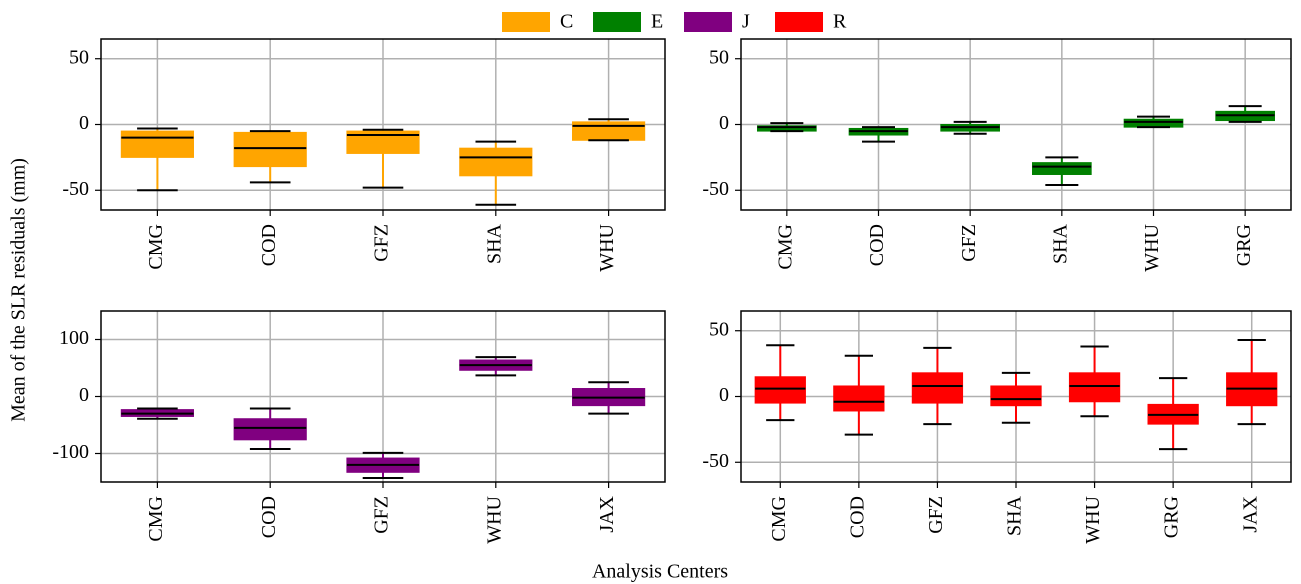 The height and width of the screenshot is (584, 1301). Describe the element at coordinates (840, 22) in the screenshot. I see `legend-label: R` at that location.